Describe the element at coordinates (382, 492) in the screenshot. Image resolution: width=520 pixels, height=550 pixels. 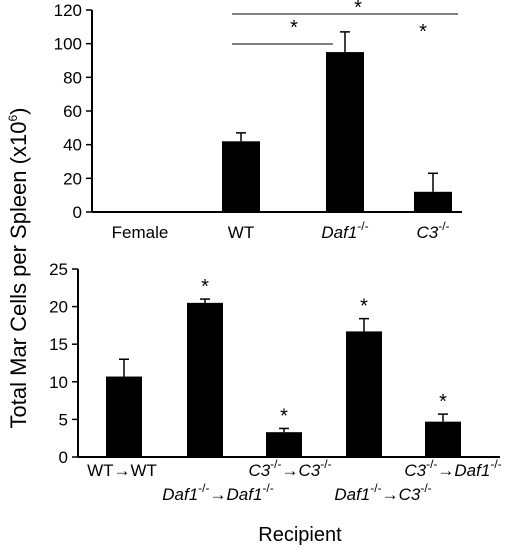
I see `bottom-category-label: Daf1-/-→C3-/-` at that location.